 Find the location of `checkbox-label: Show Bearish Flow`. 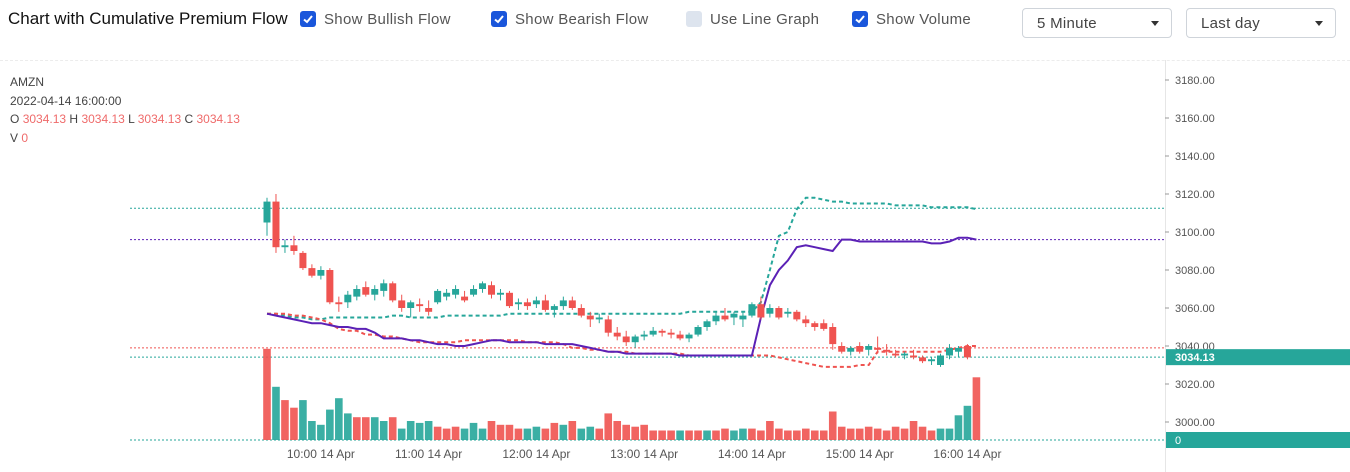

checkbox-label: Show Bearish Flow is located at coordinates (582, 19).